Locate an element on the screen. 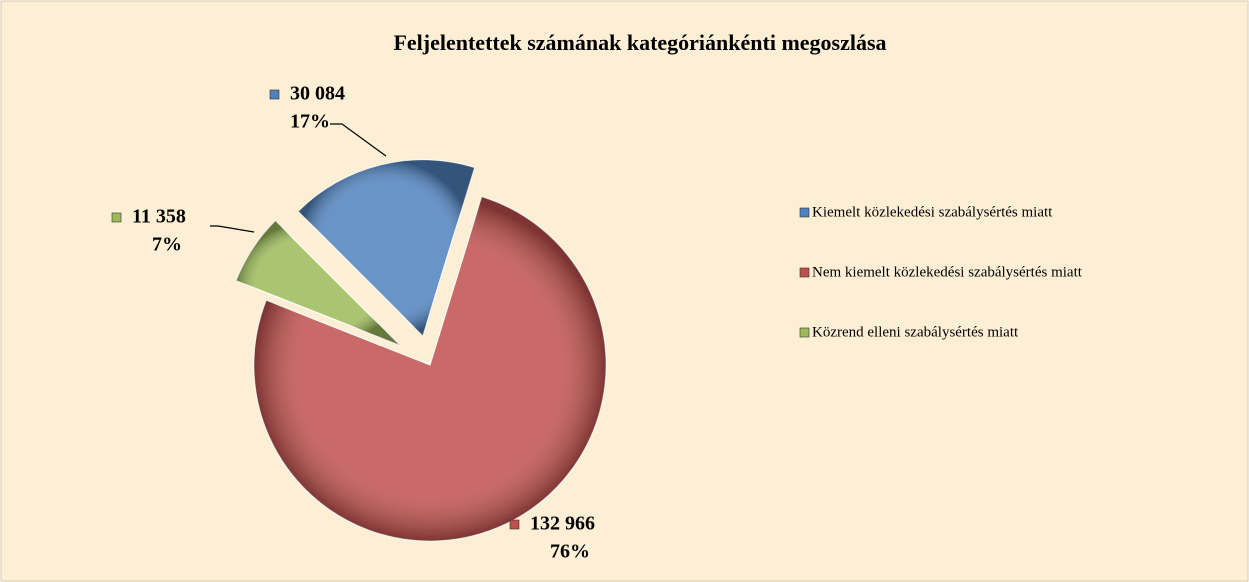 This screenshot has width=1249, height=582. legend-label: Kiemelt közlekedési szabálysértés miatt is located at coordinates (932, 212).